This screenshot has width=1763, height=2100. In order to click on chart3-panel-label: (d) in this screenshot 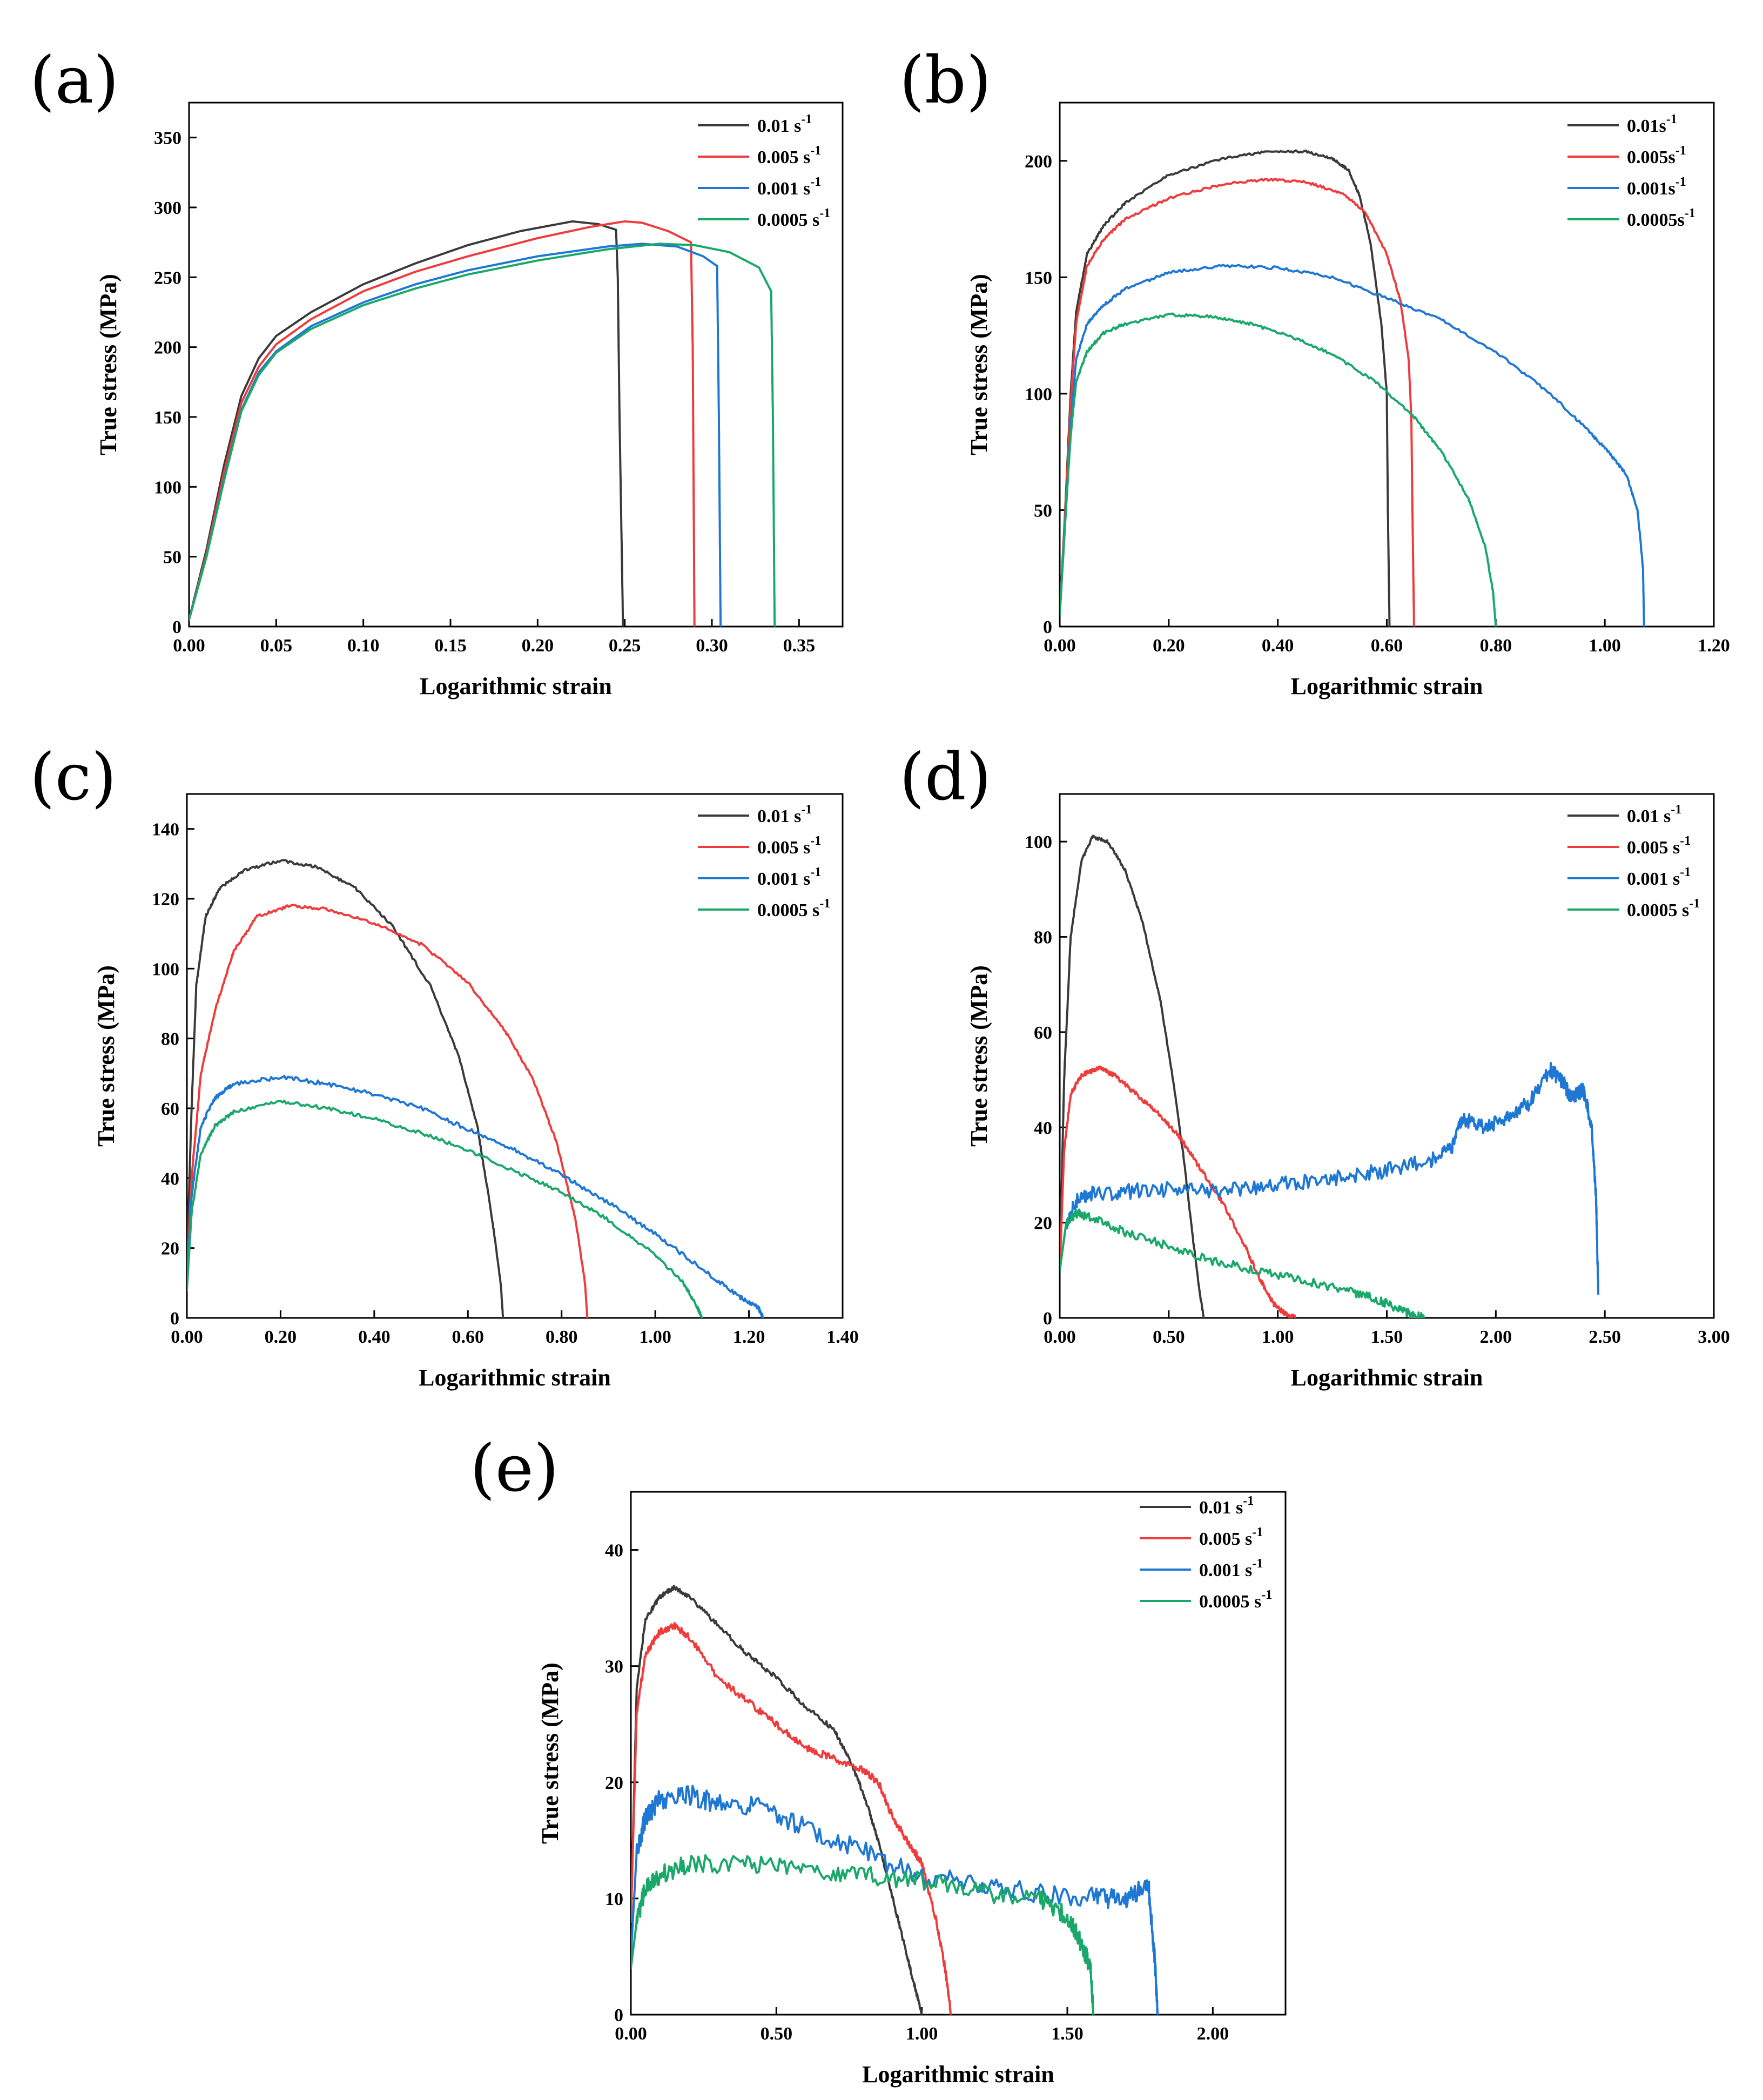, I will do `click(945, 777)`.